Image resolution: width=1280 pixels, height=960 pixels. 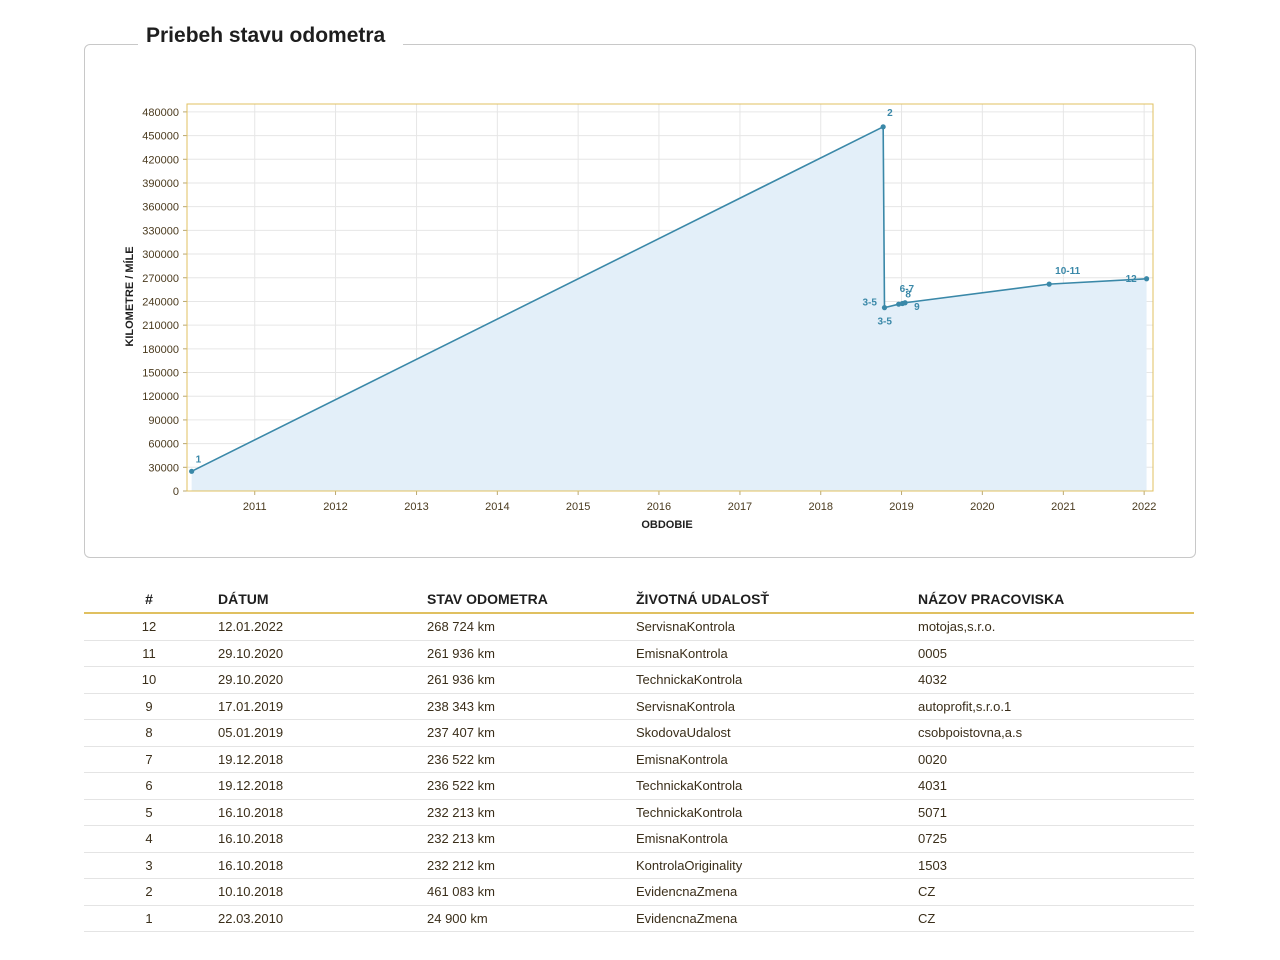 I want to click on cell-date: 29.10.2020, so click(x=320, y=653).